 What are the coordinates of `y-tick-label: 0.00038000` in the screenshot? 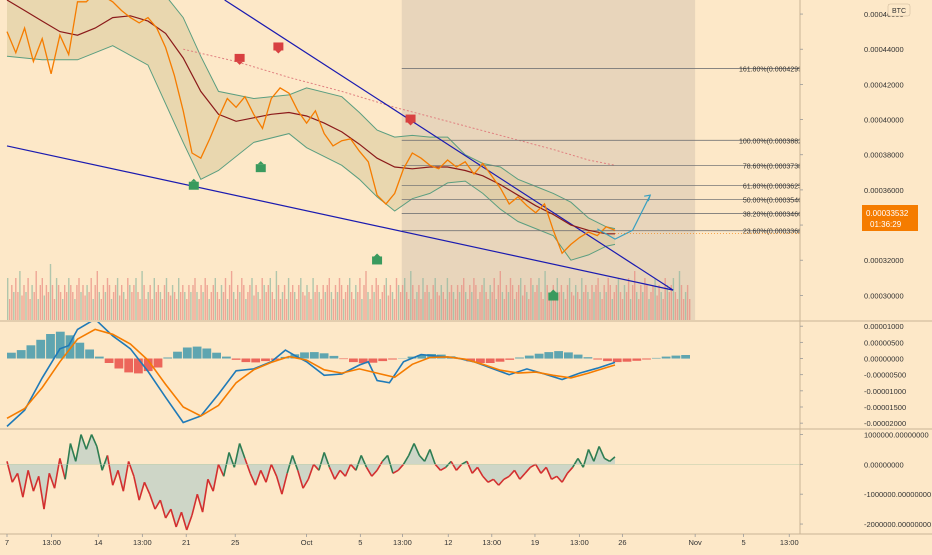 It's located at (884, 155).